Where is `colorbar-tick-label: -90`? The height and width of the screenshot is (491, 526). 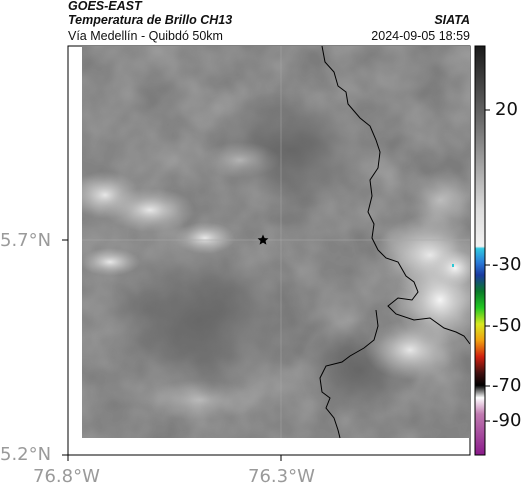 colorbar-tick-label: -90 is located at coordinates (507, 420).